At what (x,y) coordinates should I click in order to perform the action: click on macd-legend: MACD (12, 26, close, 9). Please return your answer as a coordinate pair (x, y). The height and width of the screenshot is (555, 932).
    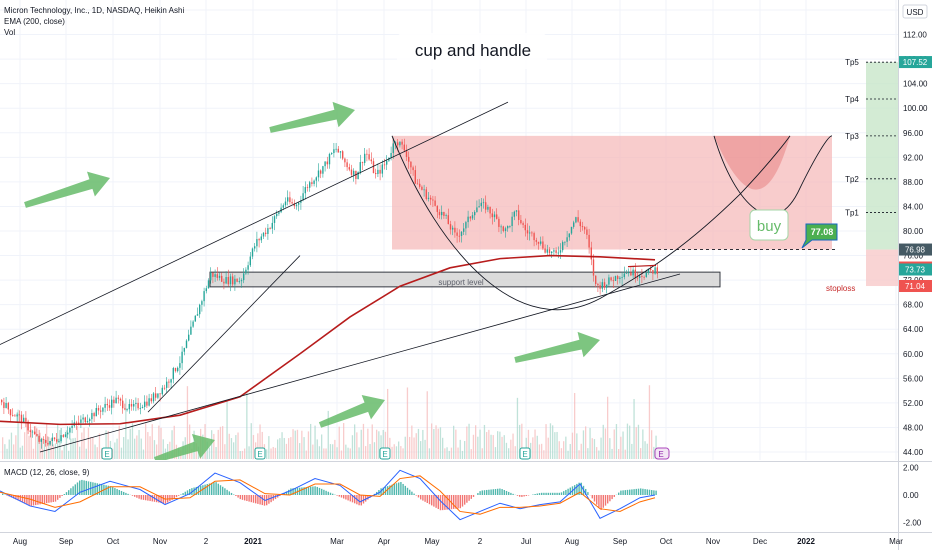
    Looking at the image, I should click on (47, 472).